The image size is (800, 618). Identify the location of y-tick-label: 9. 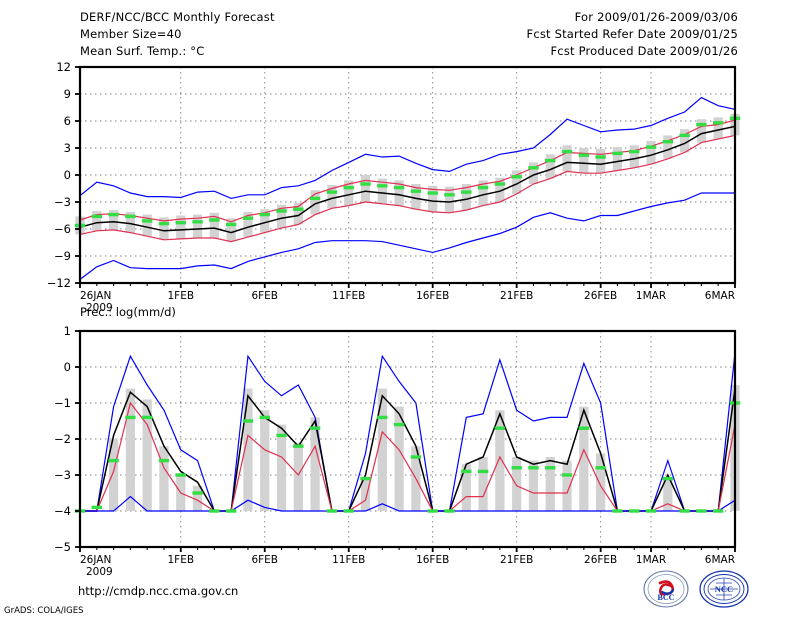
(67, 94).